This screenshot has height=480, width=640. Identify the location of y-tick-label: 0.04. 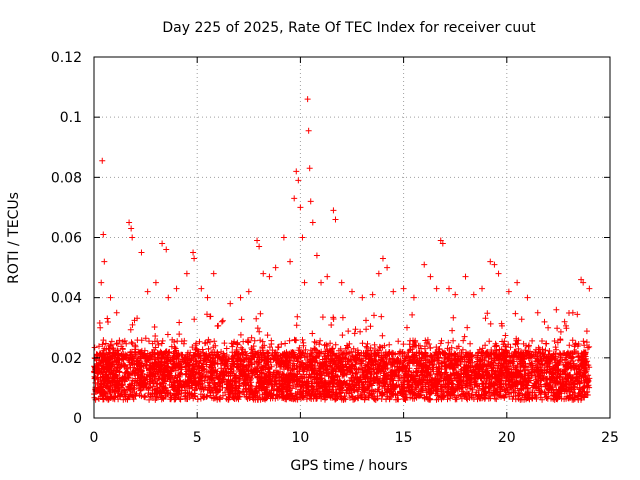
(66, 299).